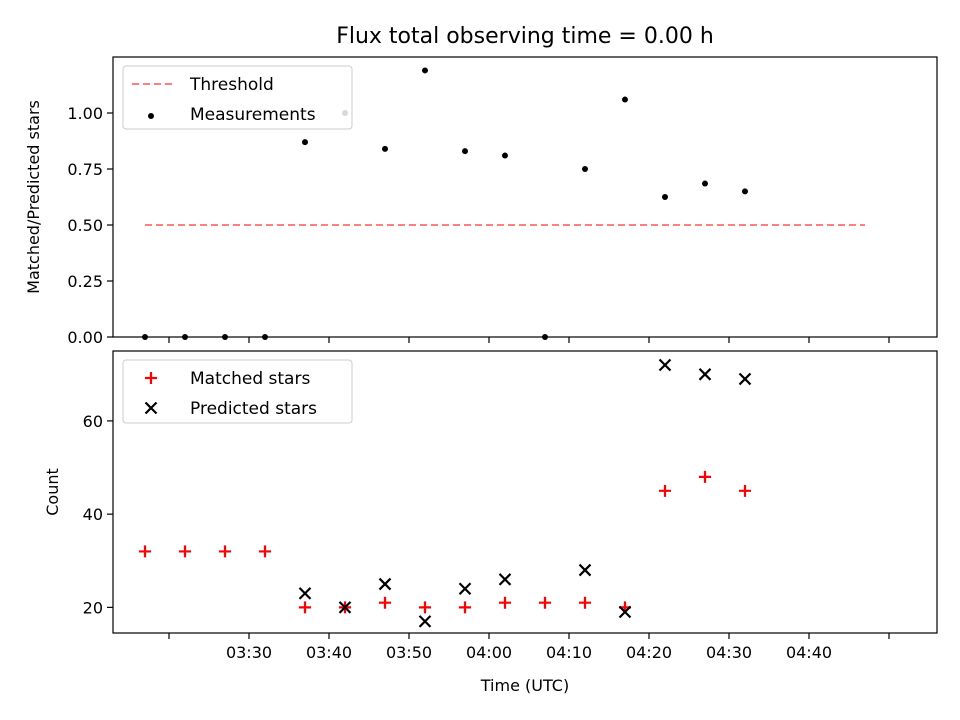 This screenshot has width=960, height=720. What do you see at coordinates (93, 607) in the screenshot?
I see `ytick-label: 20` at bounding box center [93, 607].